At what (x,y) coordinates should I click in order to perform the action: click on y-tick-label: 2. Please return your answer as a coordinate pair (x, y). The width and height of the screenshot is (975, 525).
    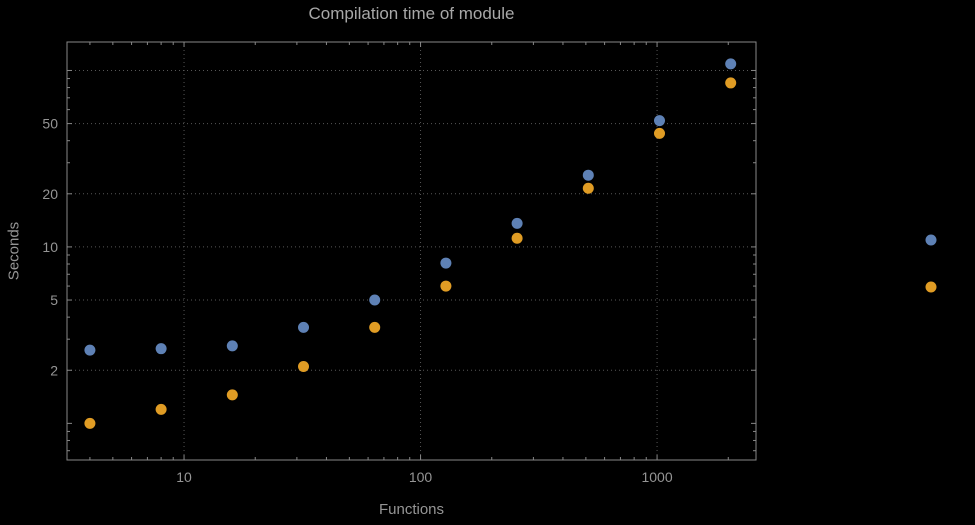
    Looking at the image, I should click on (54, 370).